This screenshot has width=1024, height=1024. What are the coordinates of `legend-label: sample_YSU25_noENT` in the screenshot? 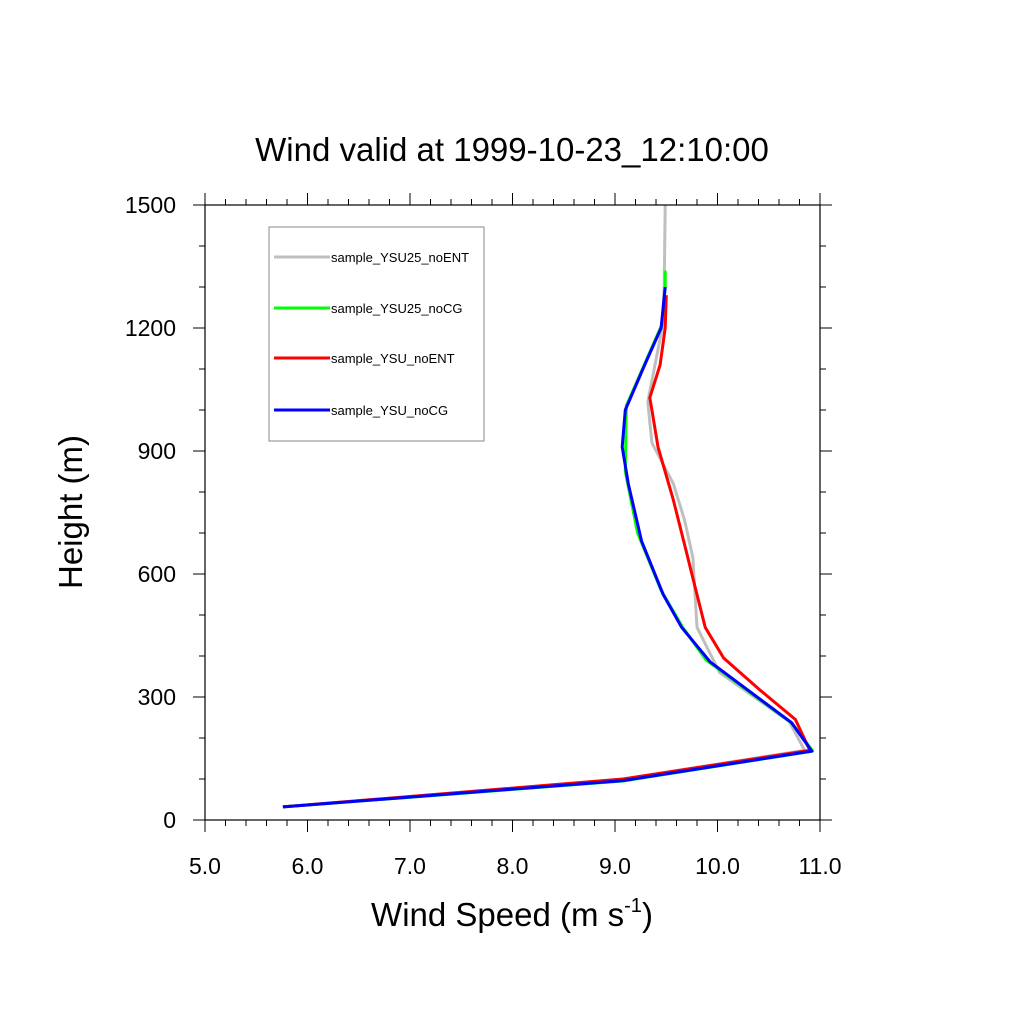 It's located at (400, 257).